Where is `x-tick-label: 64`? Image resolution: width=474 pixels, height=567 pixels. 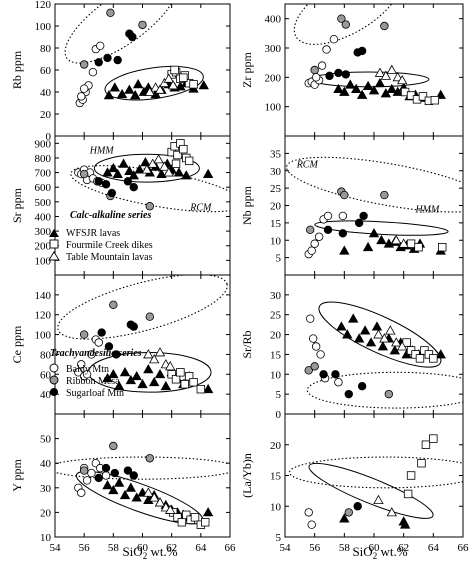 x-tick-label: 64 is located at coordinates (434, 548).